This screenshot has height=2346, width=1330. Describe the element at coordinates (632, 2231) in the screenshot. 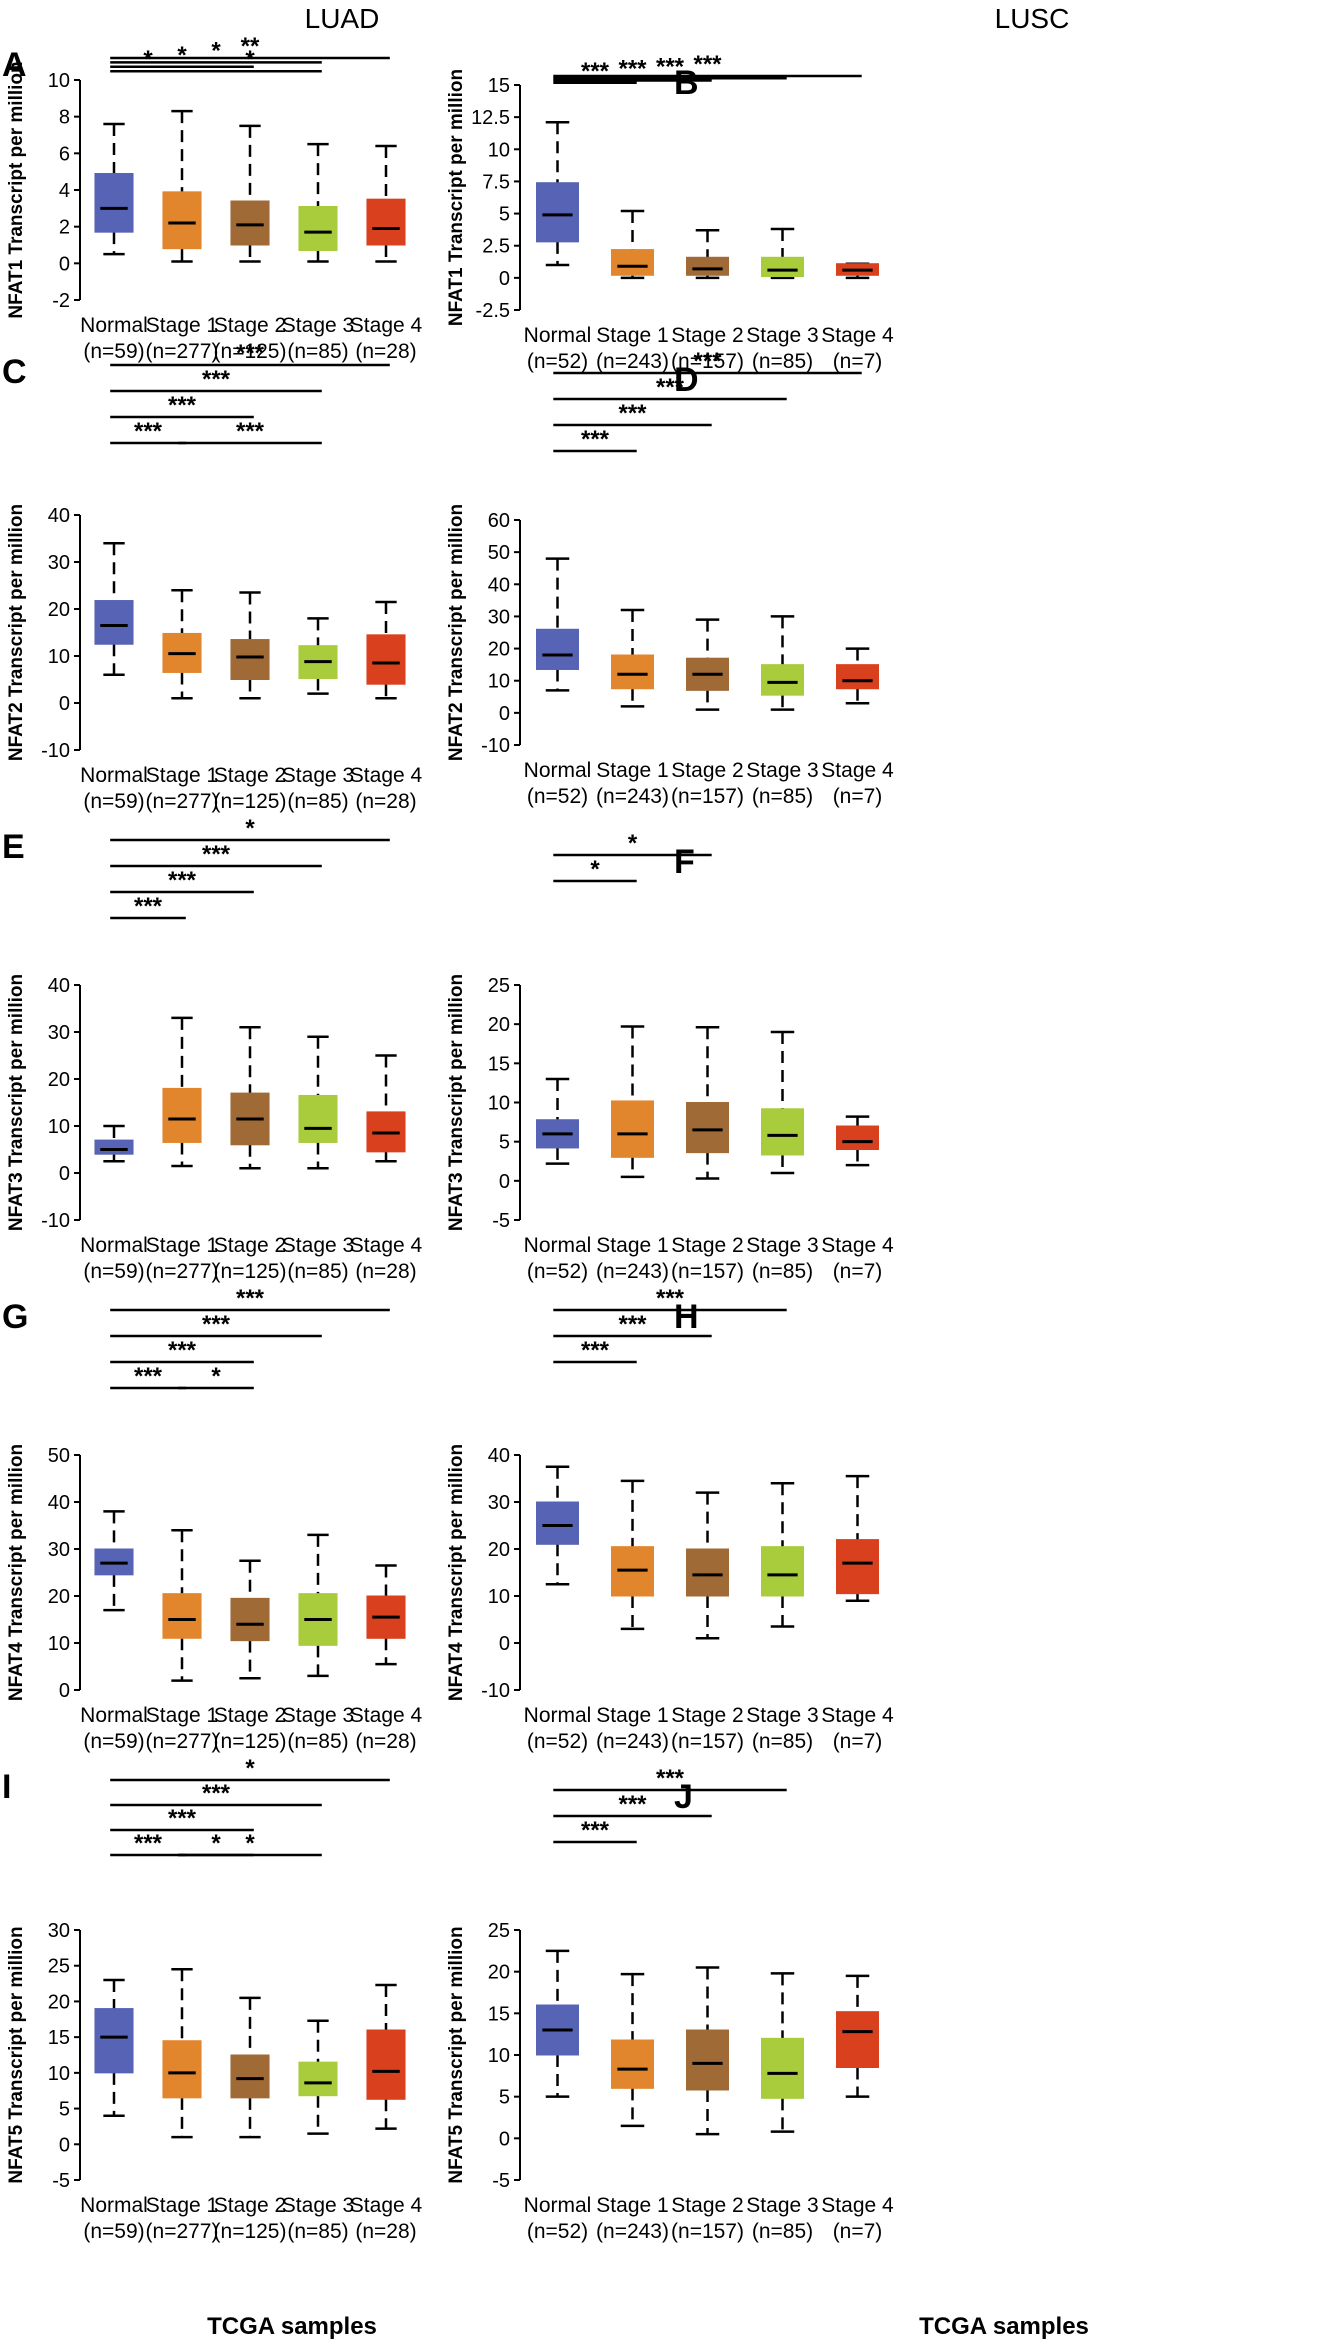

I see `sample-size-label: (n=243)` at that location.